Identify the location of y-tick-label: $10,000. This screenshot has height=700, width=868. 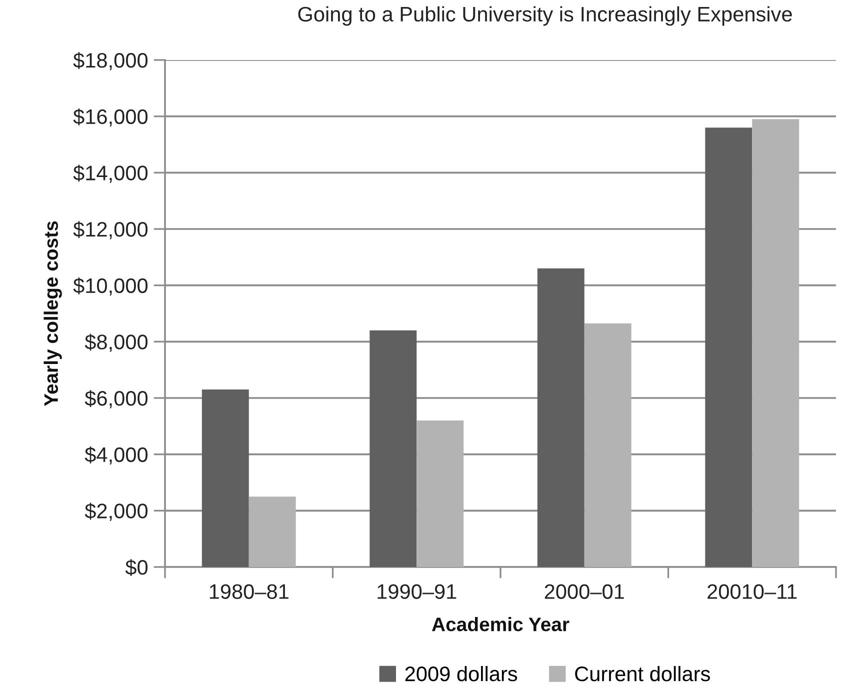
(110, 286).